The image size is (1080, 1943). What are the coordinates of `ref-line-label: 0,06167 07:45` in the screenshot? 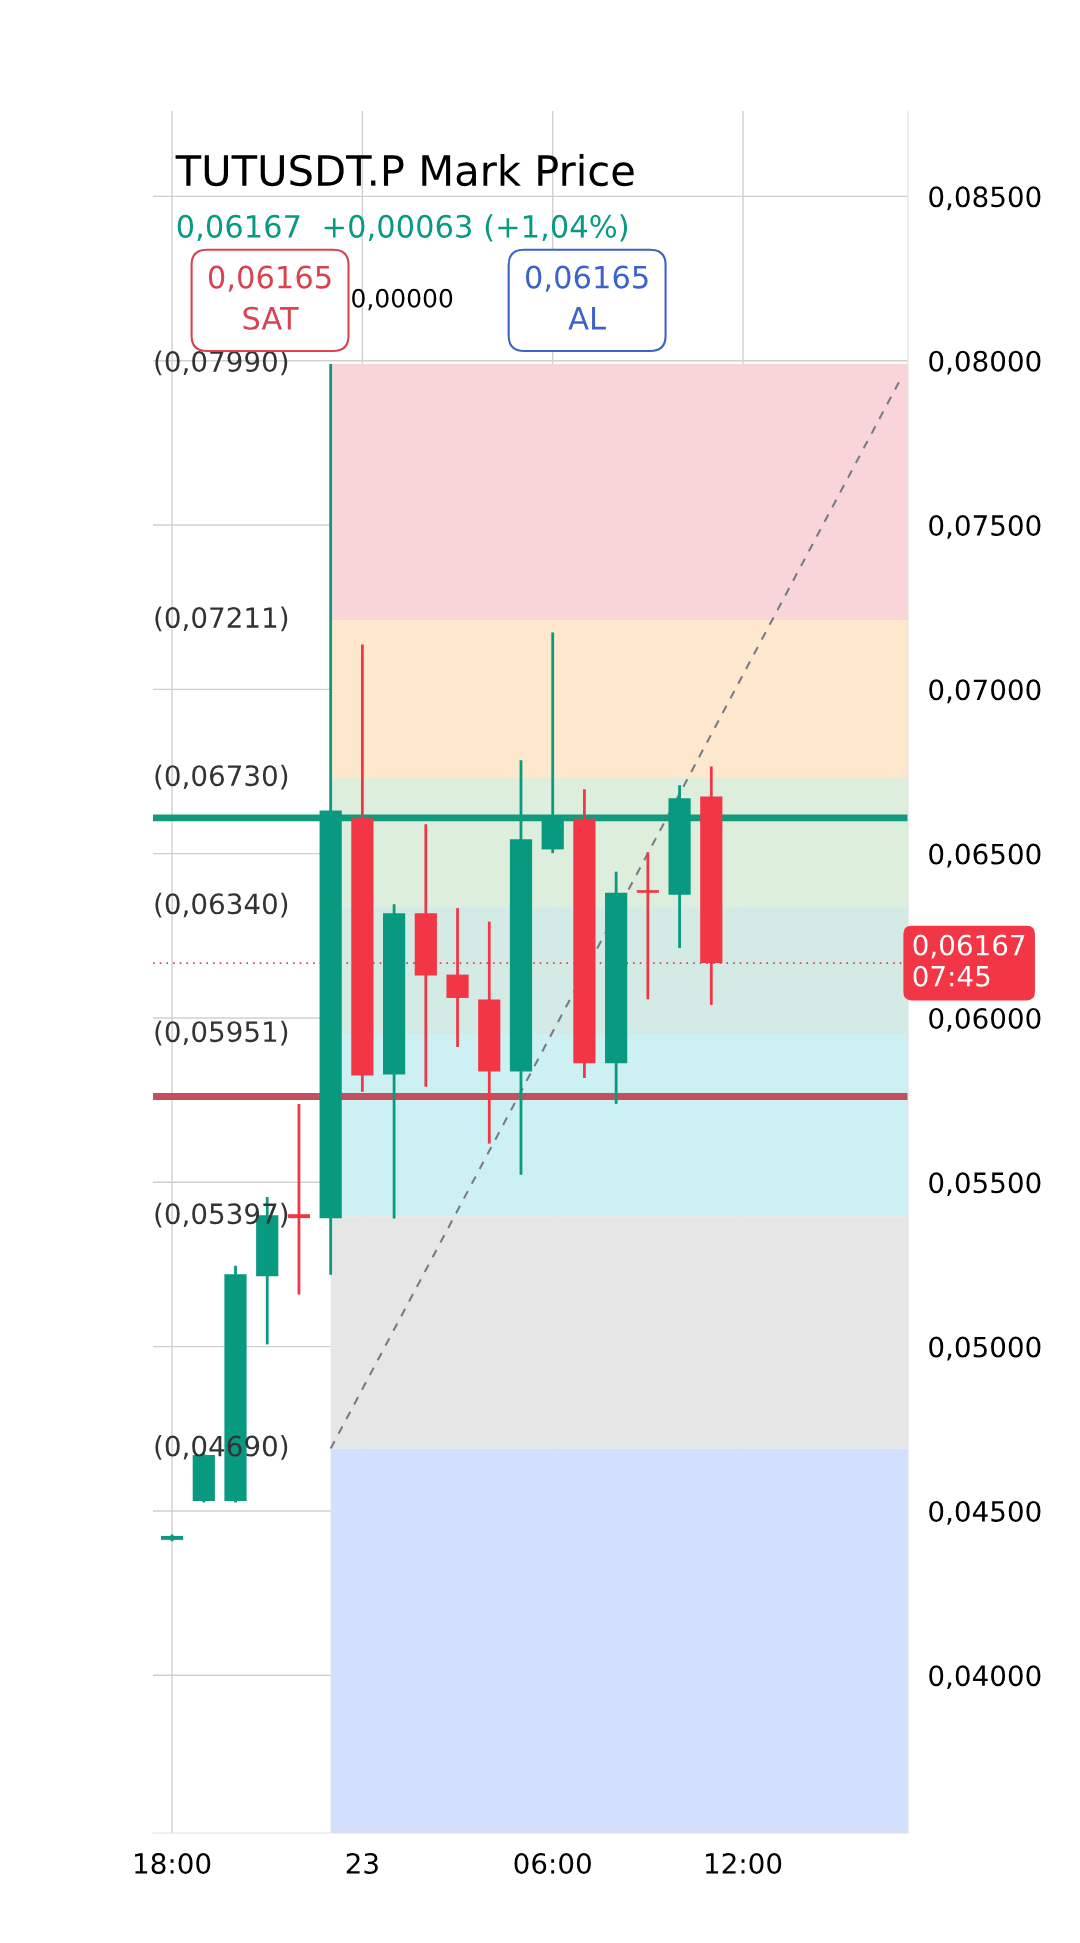 It's located at (969, 960).